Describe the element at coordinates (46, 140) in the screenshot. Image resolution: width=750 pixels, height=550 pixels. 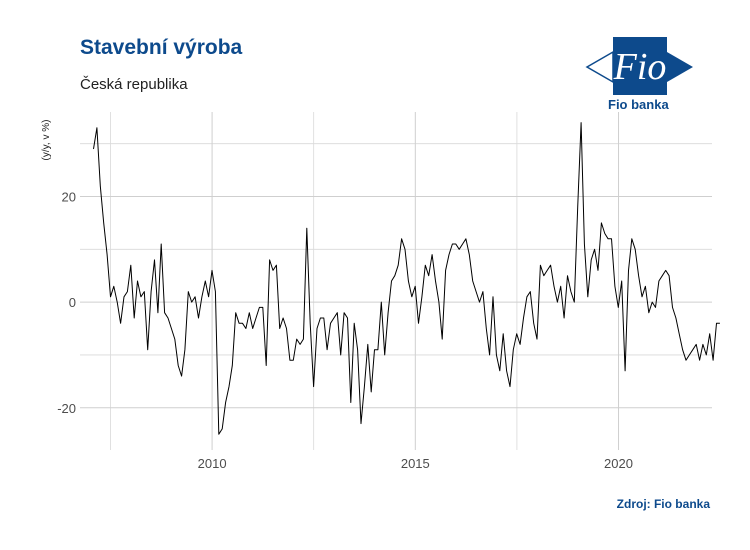
I see `y-axis-label: (y/y, v %)` at that location.